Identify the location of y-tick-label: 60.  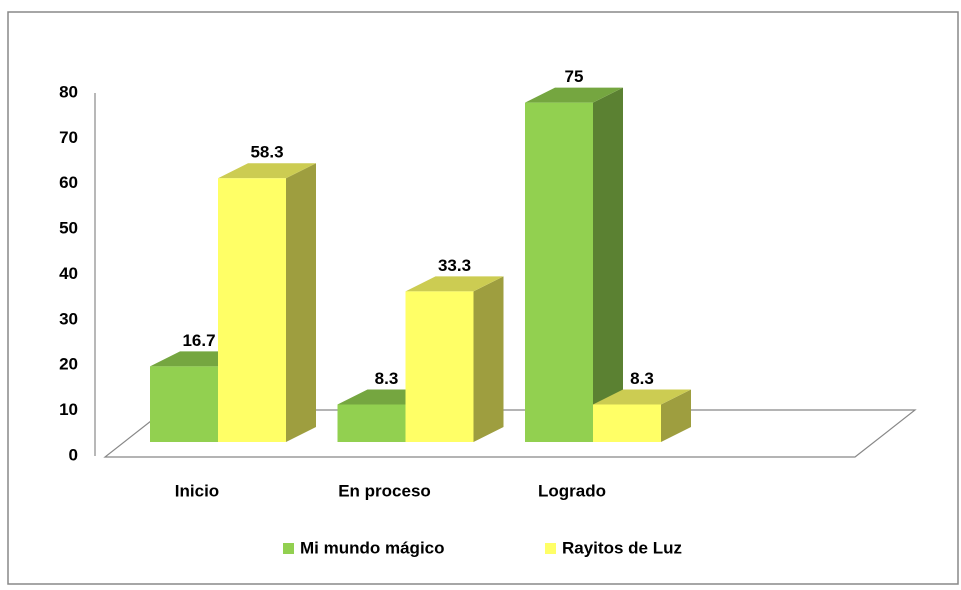
(68, 182).